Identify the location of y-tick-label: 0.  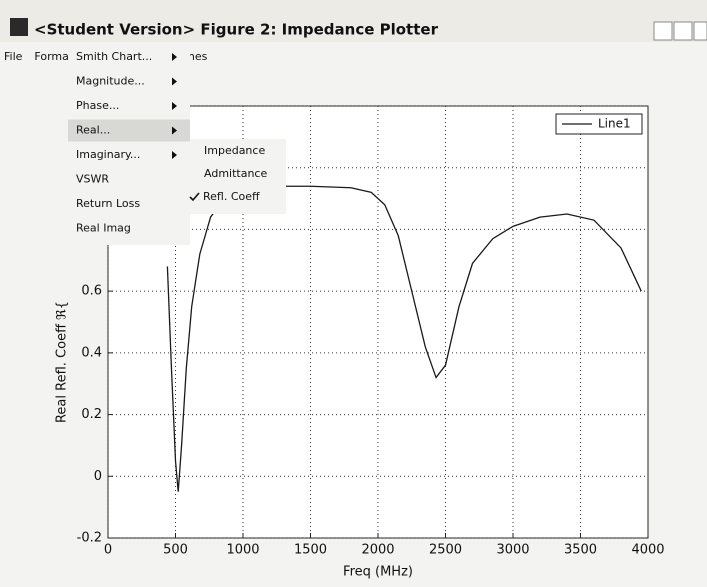
(98, 476).